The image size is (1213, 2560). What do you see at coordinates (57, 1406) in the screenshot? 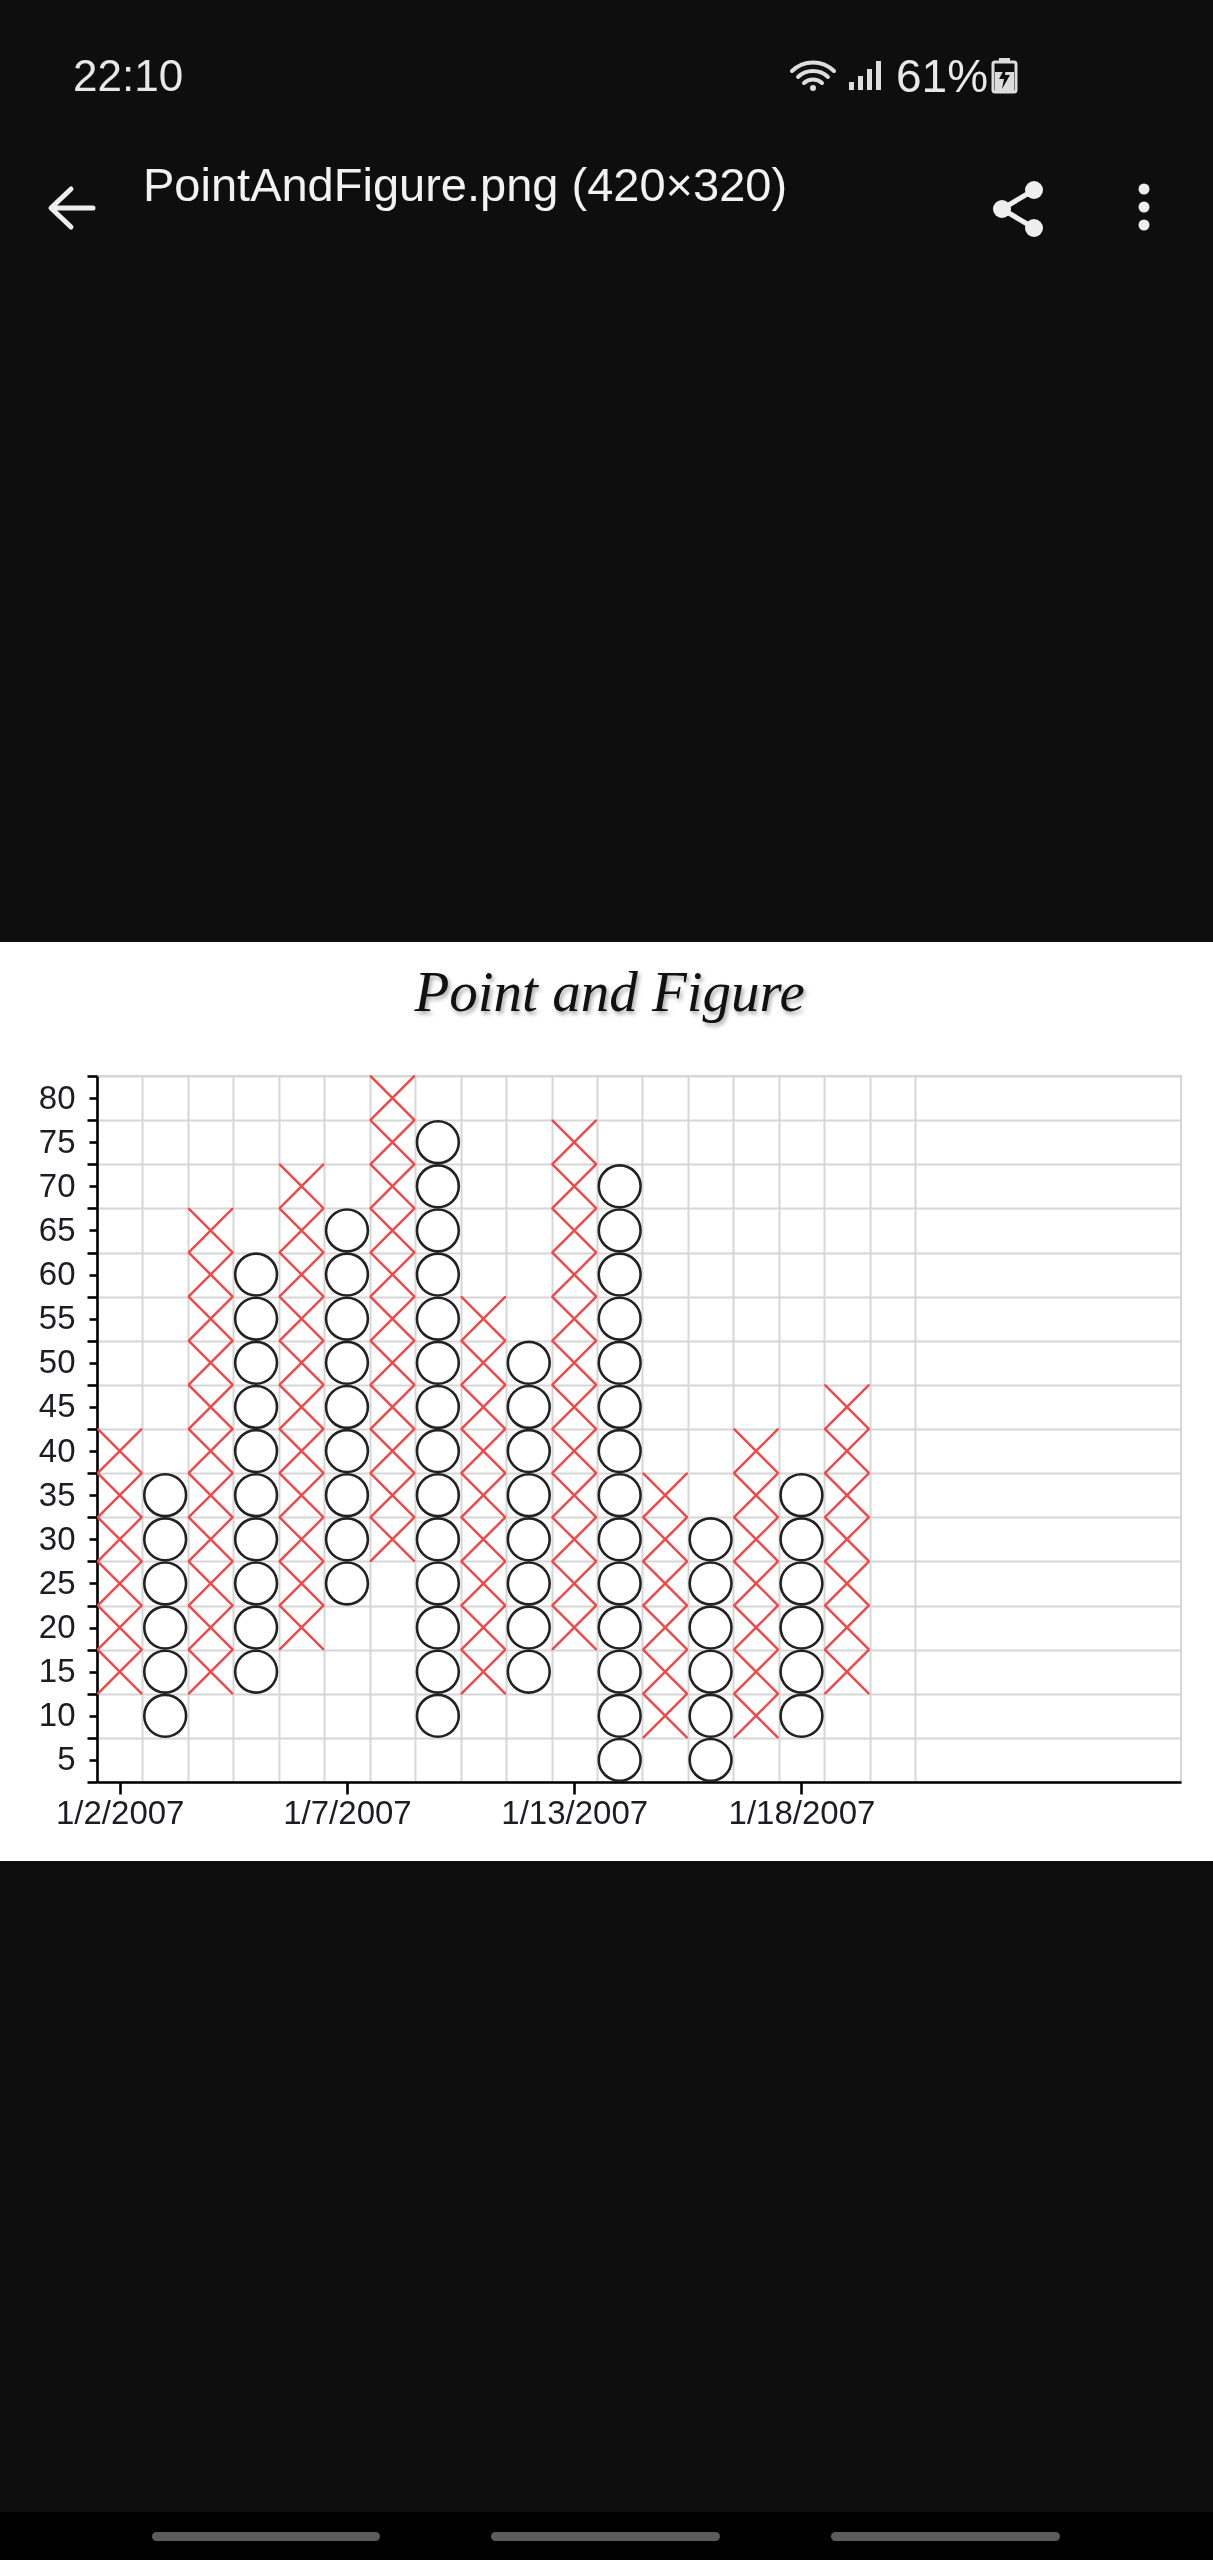
I see `y-tick-label: 45` at bounding box center [57, 1406].